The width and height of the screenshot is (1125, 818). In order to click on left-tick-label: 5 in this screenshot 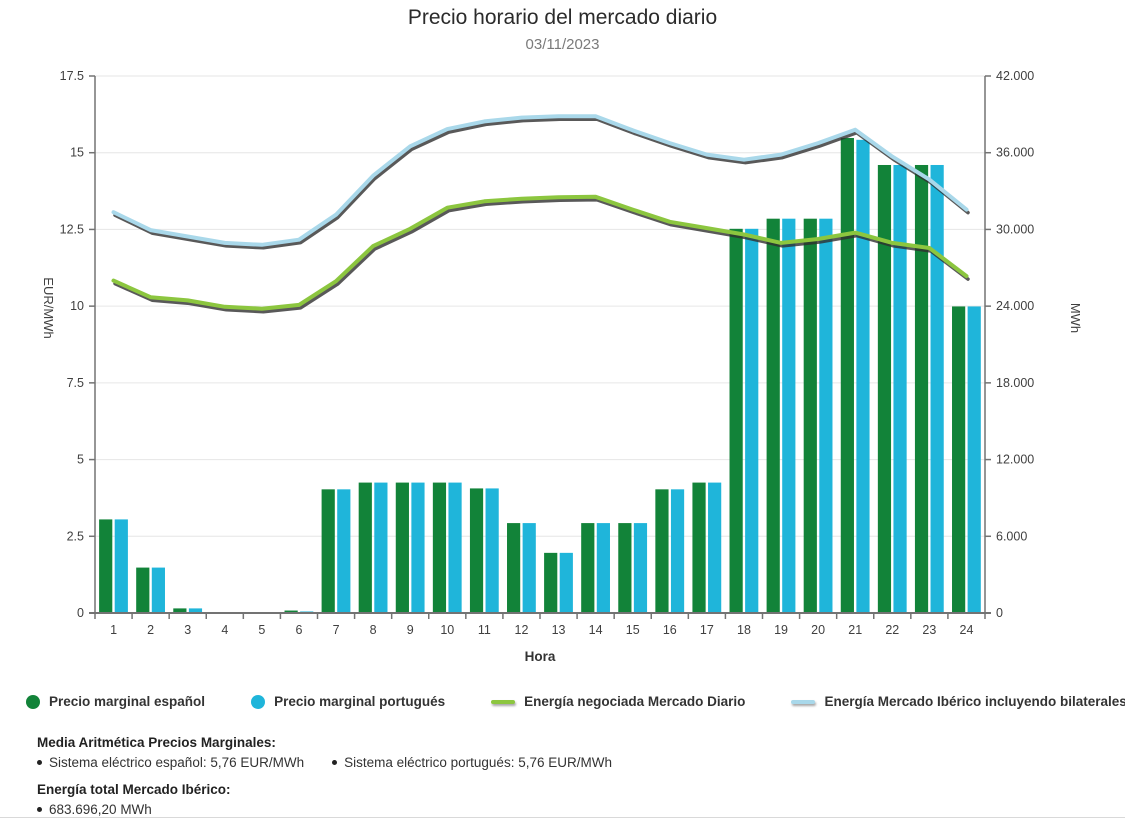, I will do `click(80, 460)`.